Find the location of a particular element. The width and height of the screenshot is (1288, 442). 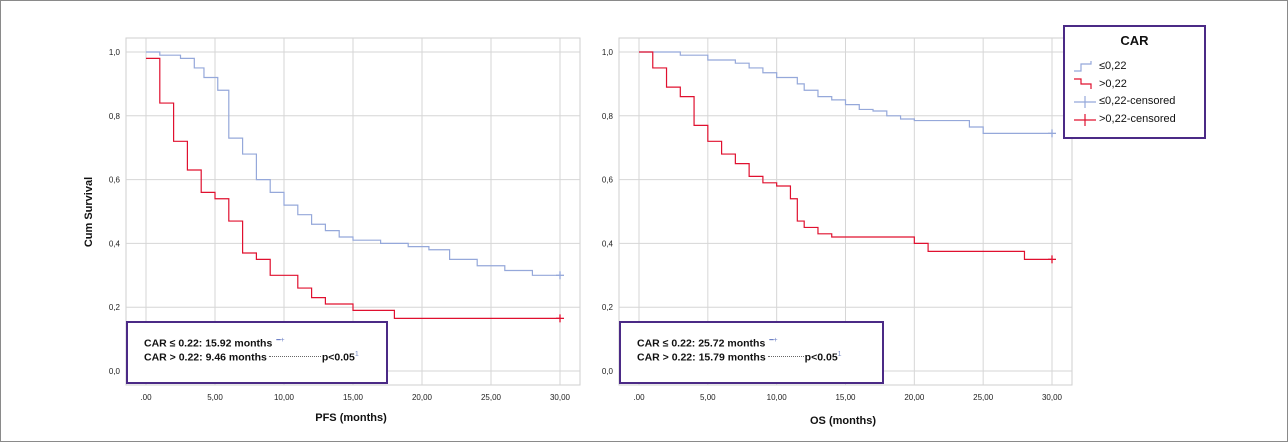

pfs-median-low: CAR ≤ 0.22: 15.92 months is located at coordinates (208, 343).